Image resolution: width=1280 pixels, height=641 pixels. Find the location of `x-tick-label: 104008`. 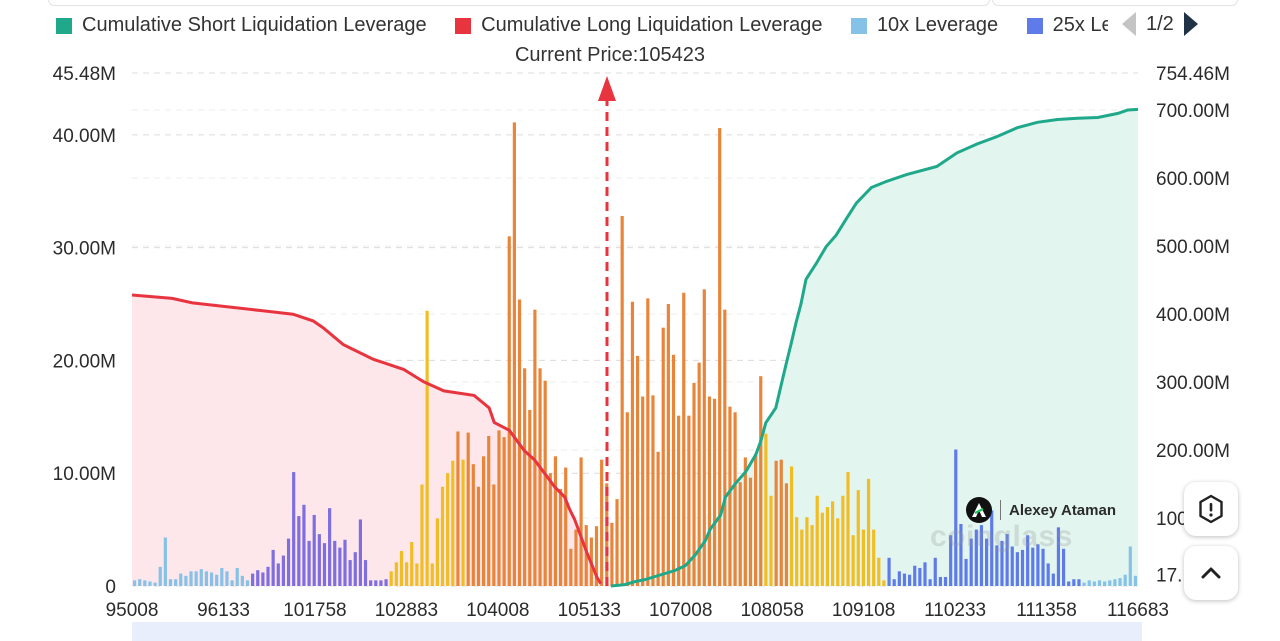

x-tick-label: 104008 is located at coordinates (497, 610).